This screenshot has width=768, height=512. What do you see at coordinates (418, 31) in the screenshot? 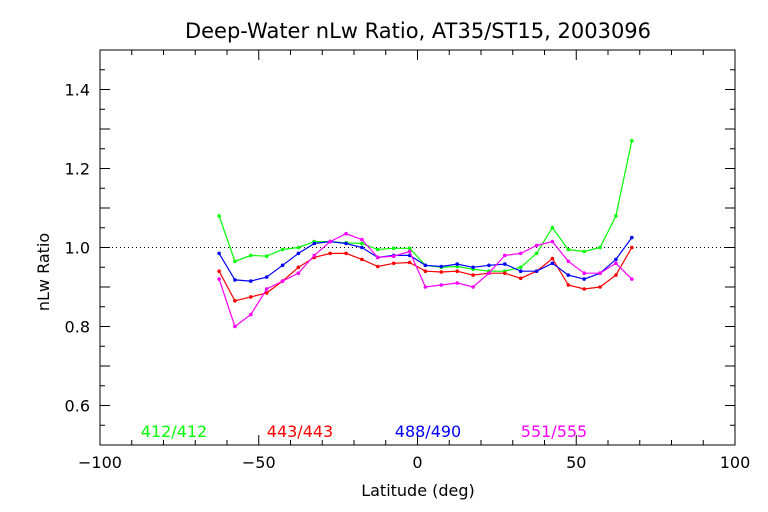
I see `chart-title: Deep-Water nLw Ratio, AT35/ST15, 2003096` at bounding box center [418, 31].